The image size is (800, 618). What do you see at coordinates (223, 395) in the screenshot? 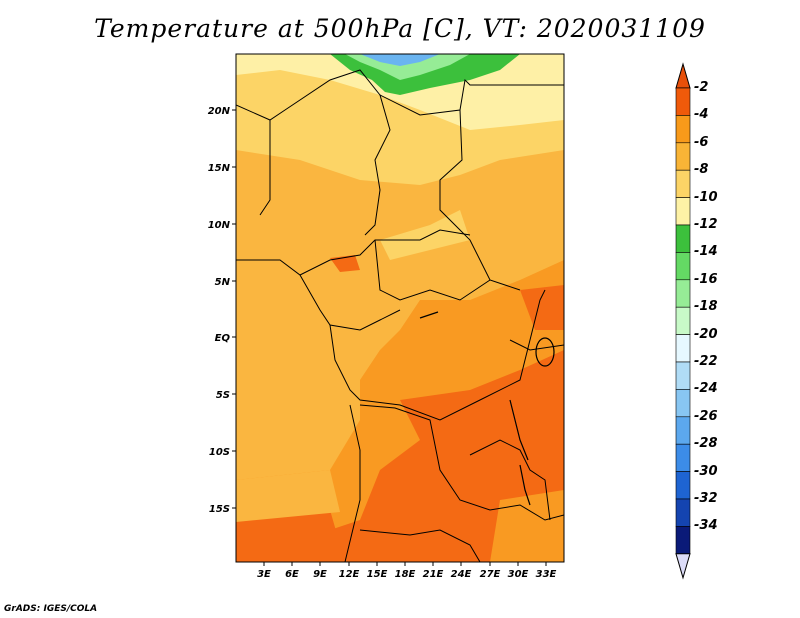
I see `svg-text: 5S` at bounding box center [223, 395].